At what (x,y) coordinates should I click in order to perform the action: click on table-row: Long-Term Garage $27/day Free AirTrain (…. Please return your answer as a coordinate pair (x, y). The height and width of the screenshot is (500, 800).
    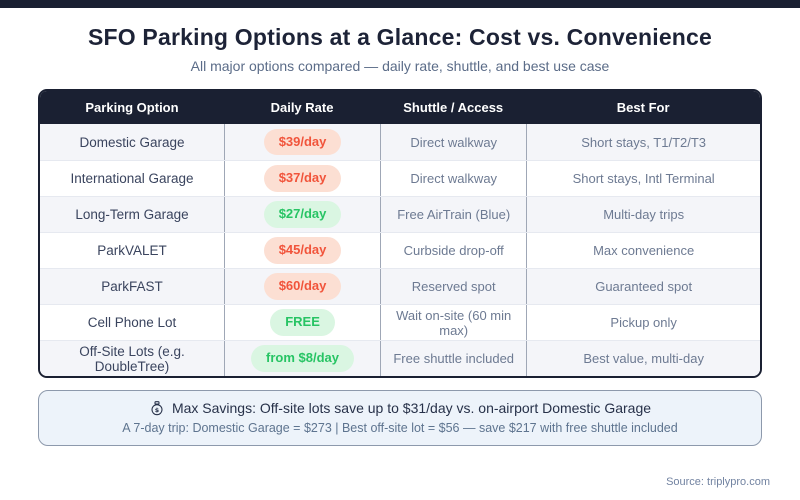
    Looking at the image, I should click on (400, 214).